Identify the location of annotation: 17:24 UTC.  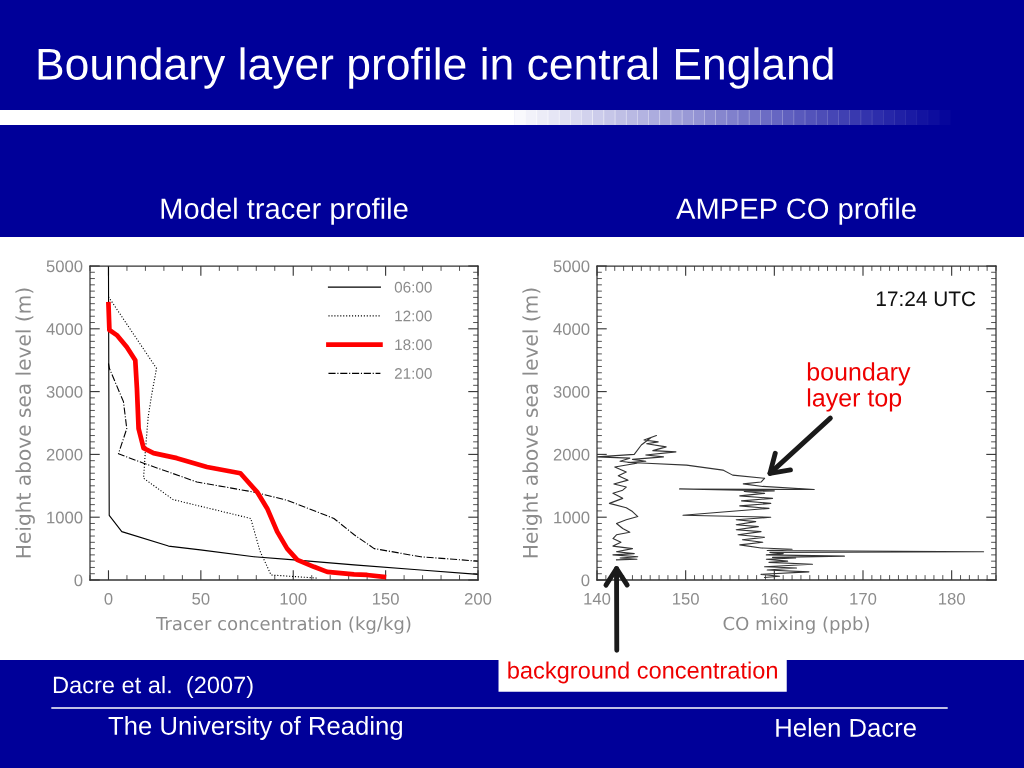
(926, 299).